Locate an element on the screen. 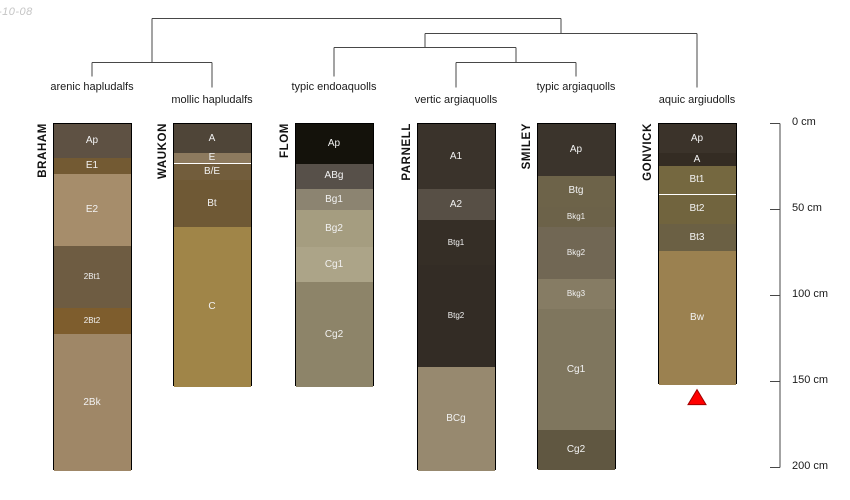 The image size is (850, 500). horizon-band-smiley: Bkg3 is located at coordinates (576, 293).